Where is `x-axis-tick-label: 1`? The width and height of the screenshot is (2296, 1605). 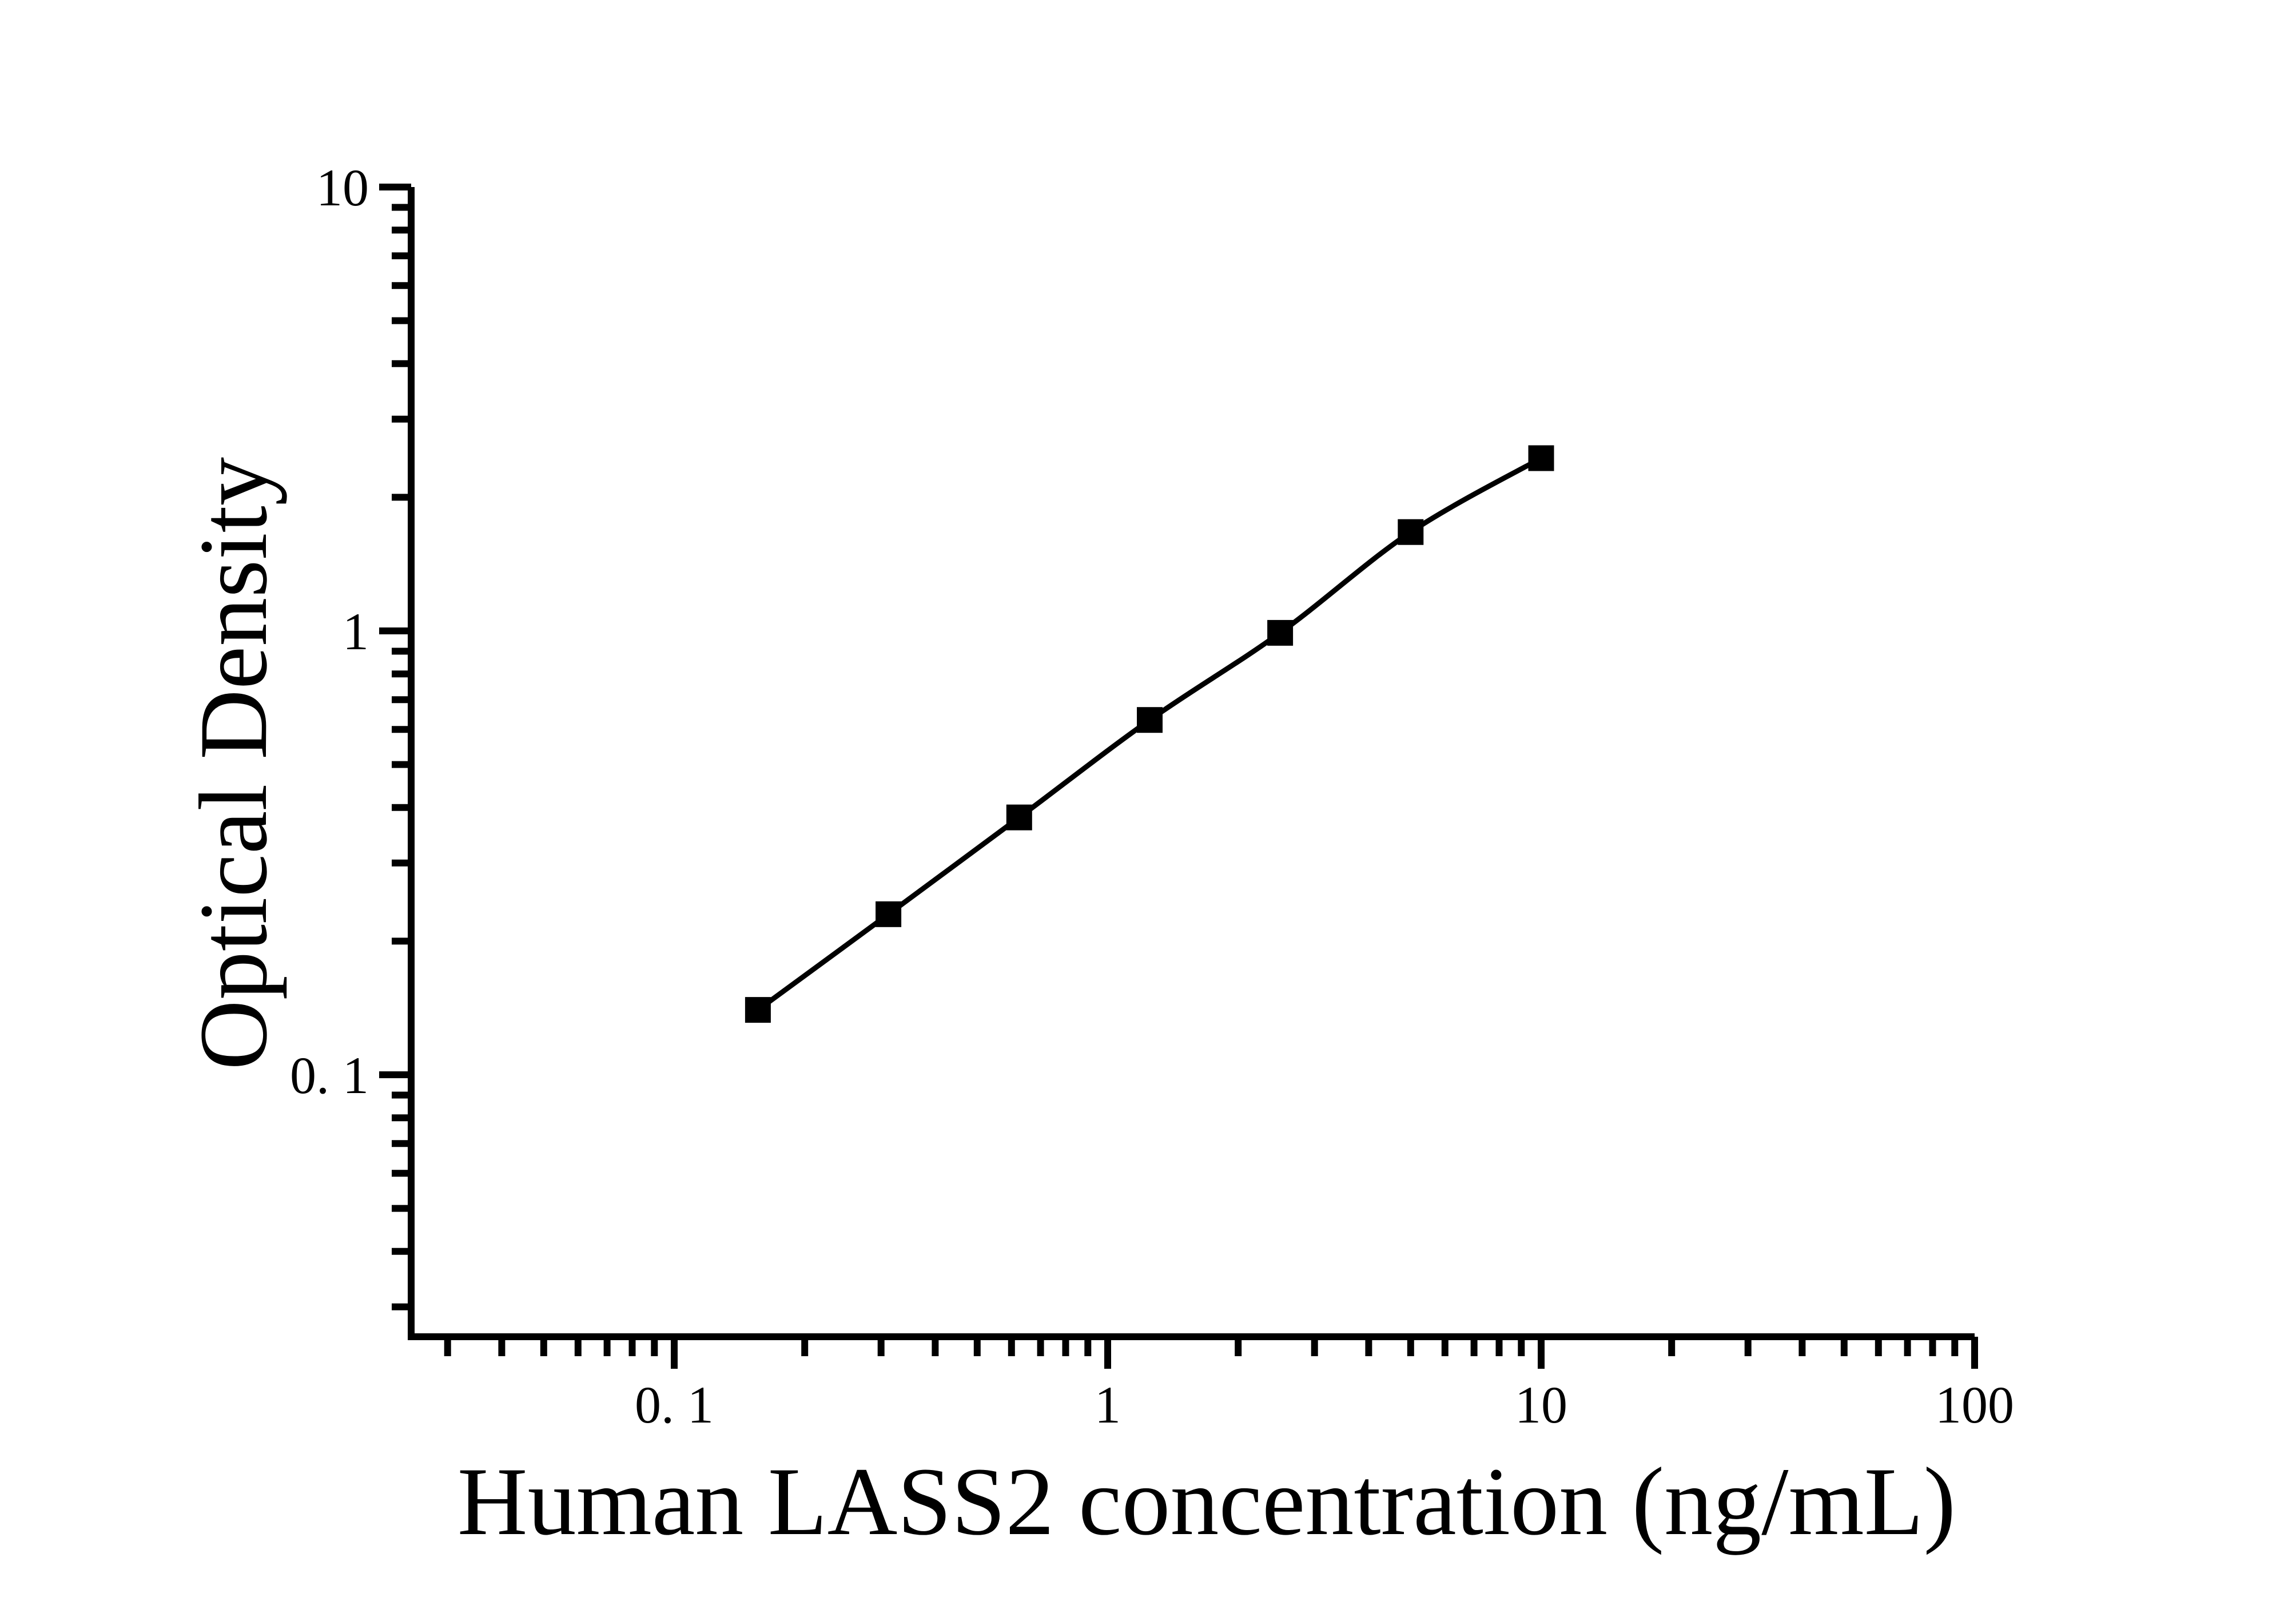
x-axis-tick-label: 1 is located at coordinates (1108, 1405).